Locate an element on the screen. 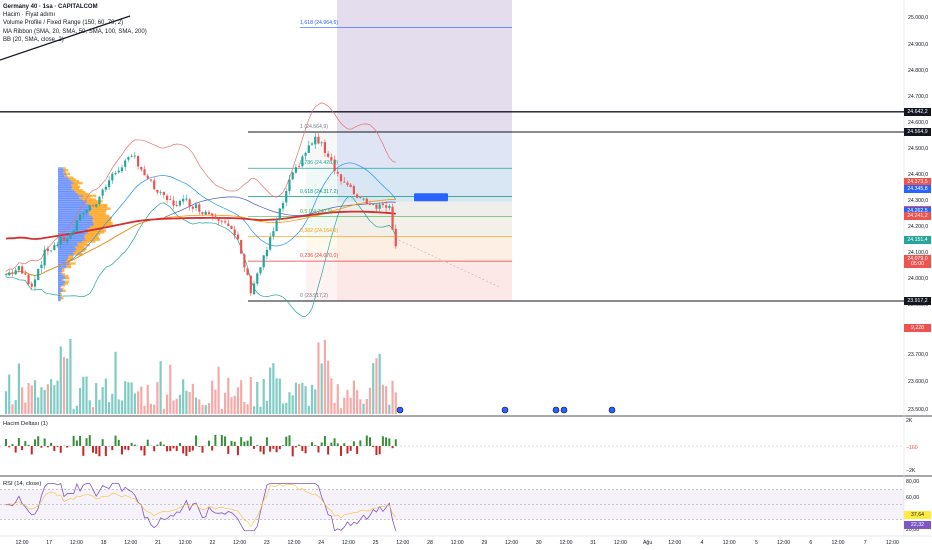 Image resolution: width=932 pixels, height=550 pixels. time-tick-label: 24 is located at coordinates (321, 543).